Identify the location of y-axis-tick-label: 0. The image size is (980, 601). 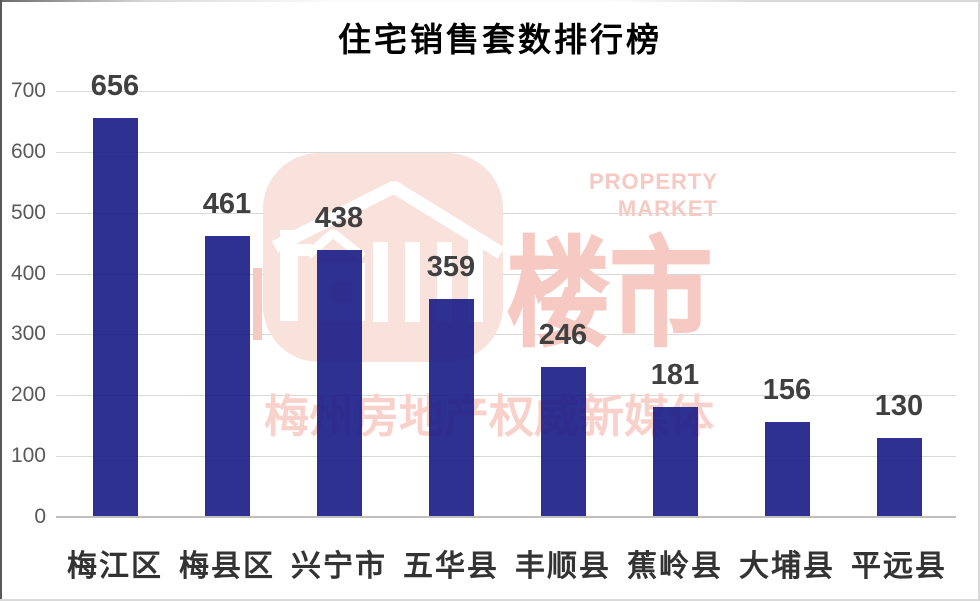
(40, 516).